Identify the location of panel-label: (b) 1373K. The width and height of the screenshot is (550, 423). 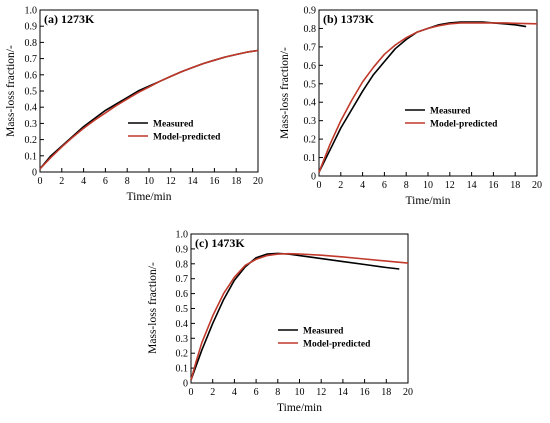
(349, 19).